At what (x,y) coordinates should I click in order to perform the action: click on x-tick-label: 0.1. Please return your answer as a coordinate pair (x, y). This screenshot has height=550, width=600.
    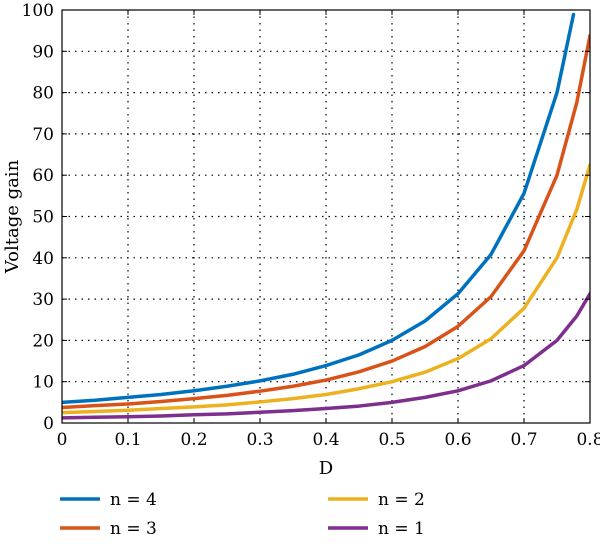
    Looking at the image, I should click on (127, 440).